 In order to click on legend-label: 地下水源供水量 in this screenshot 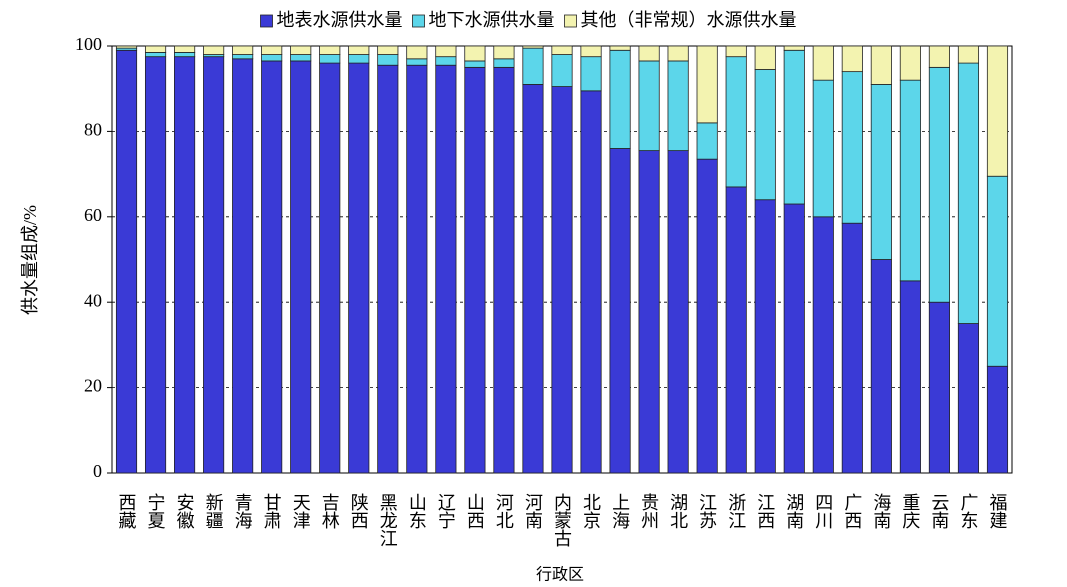, I will do `click(492, 20)`.